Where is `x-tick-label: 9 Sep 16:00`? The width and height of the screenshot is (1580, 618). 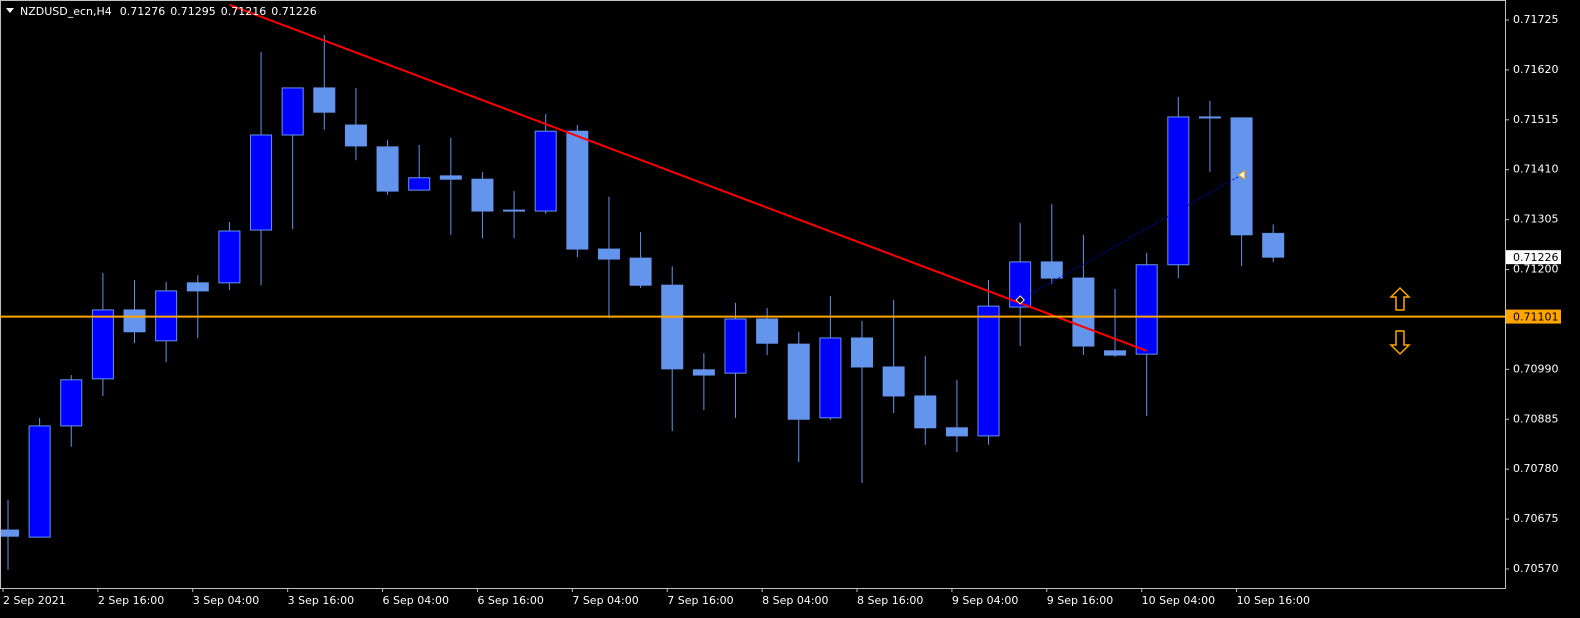 x-tick-label: 9 Sep 16:00 is located at coordinates (1080, 600).